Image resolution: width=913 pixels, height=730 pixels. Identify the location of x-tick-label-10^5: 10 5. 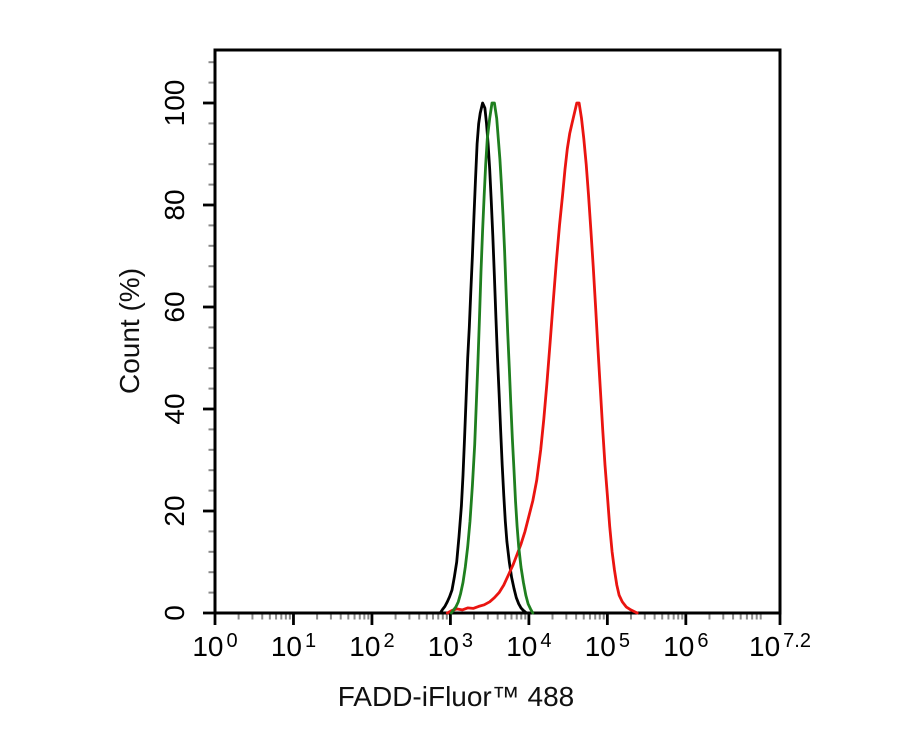
(607, 646).